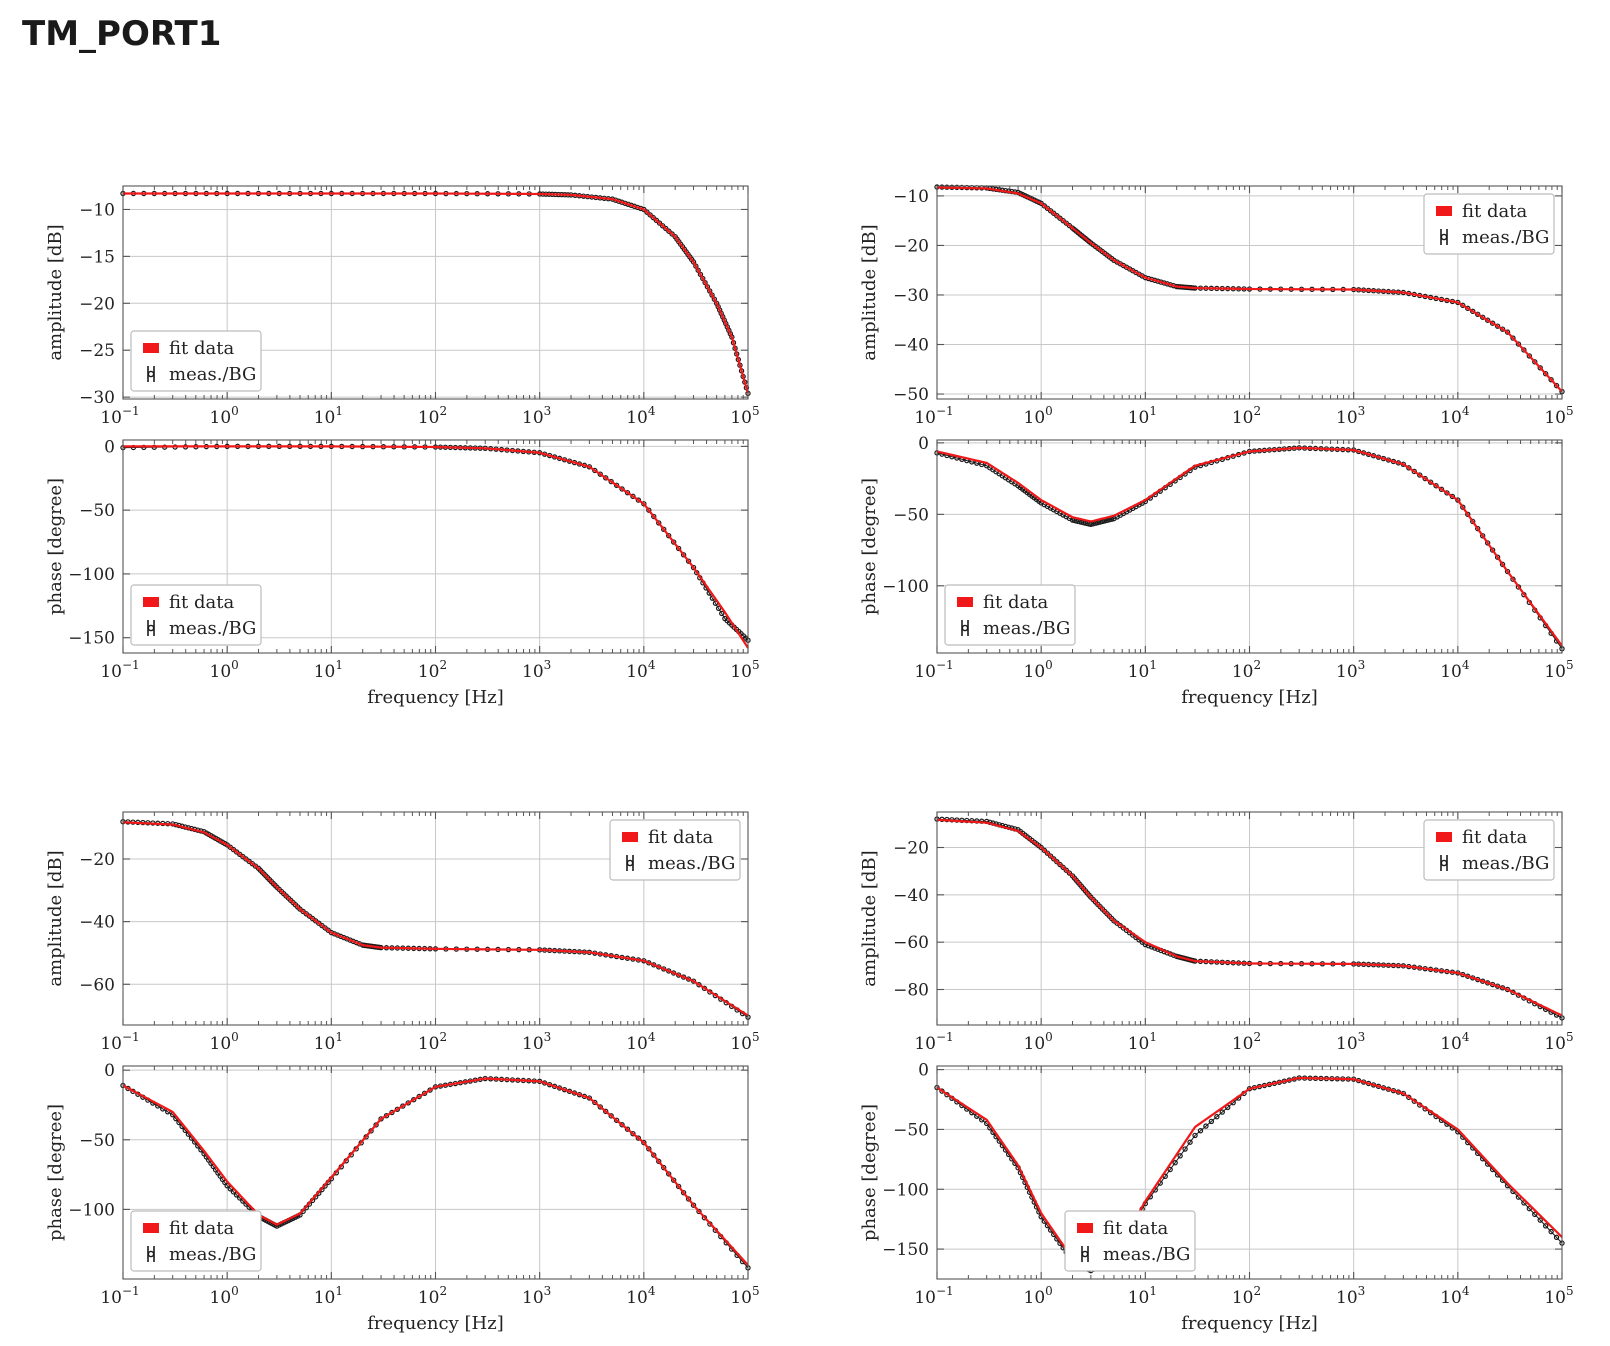  I want to click on y-tick-label: −15, so click(97, 257).